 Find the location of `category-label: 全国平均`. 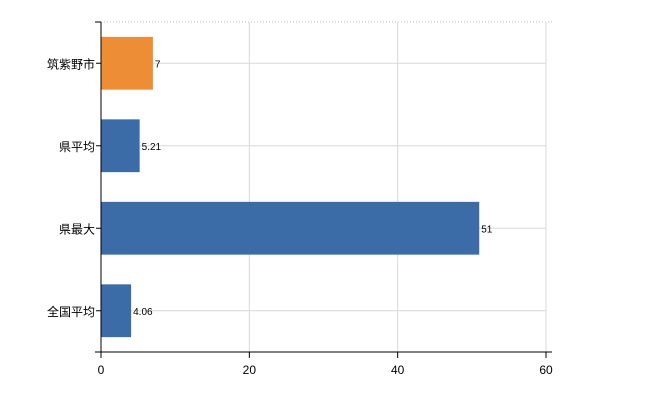

category-label: 全国平均 is located at coordinates (71, 311).